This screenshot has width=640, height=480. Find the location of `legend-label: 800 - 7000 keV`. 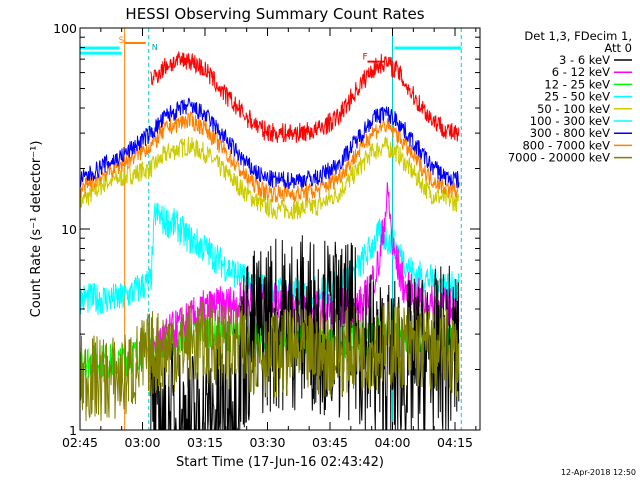

legend-label: 800 - 7000 keV is located at coordinates (566, 145).